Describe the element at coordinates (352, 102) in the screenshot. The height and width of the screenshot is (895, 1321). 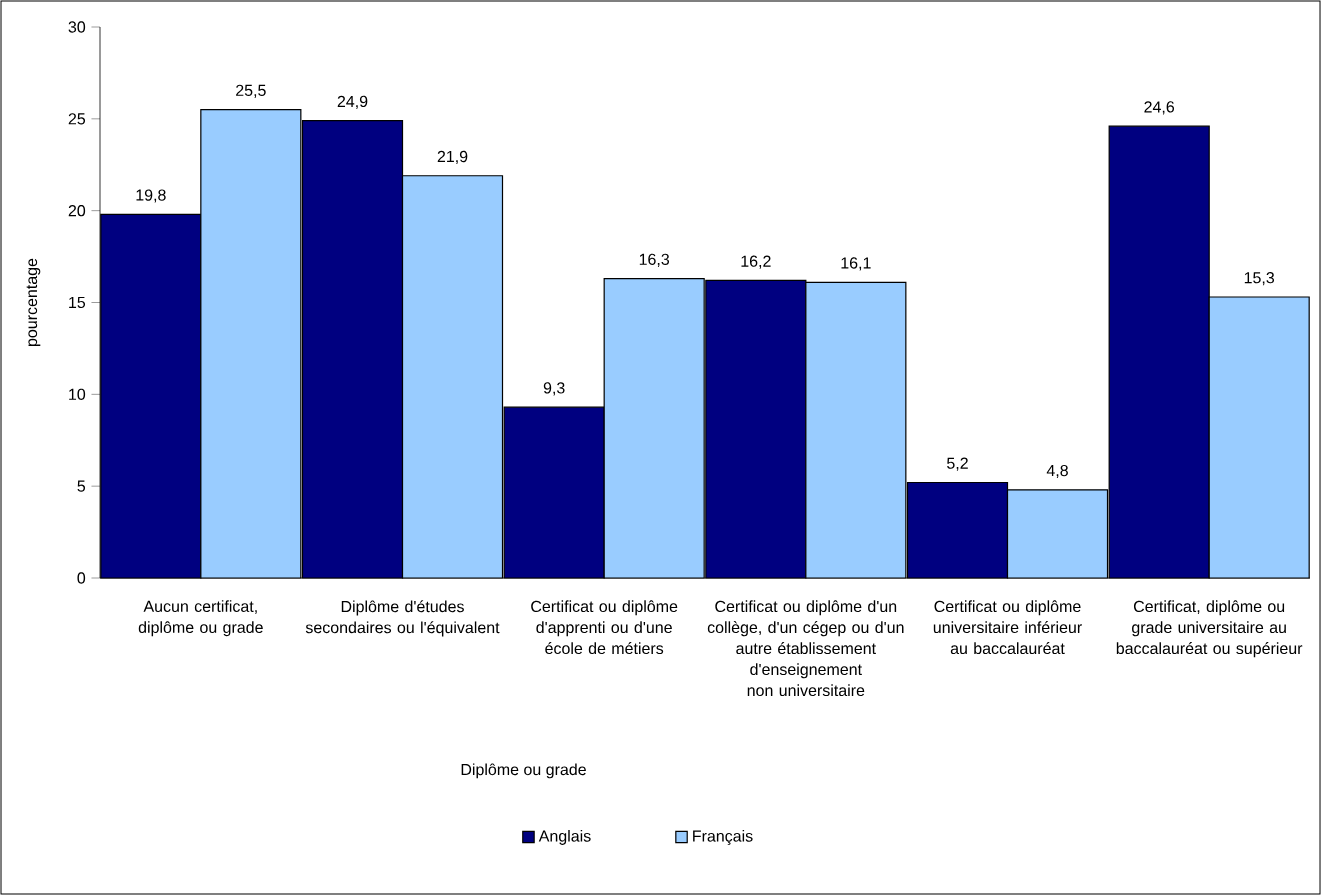
I see `data-label: 24,9` at that location.